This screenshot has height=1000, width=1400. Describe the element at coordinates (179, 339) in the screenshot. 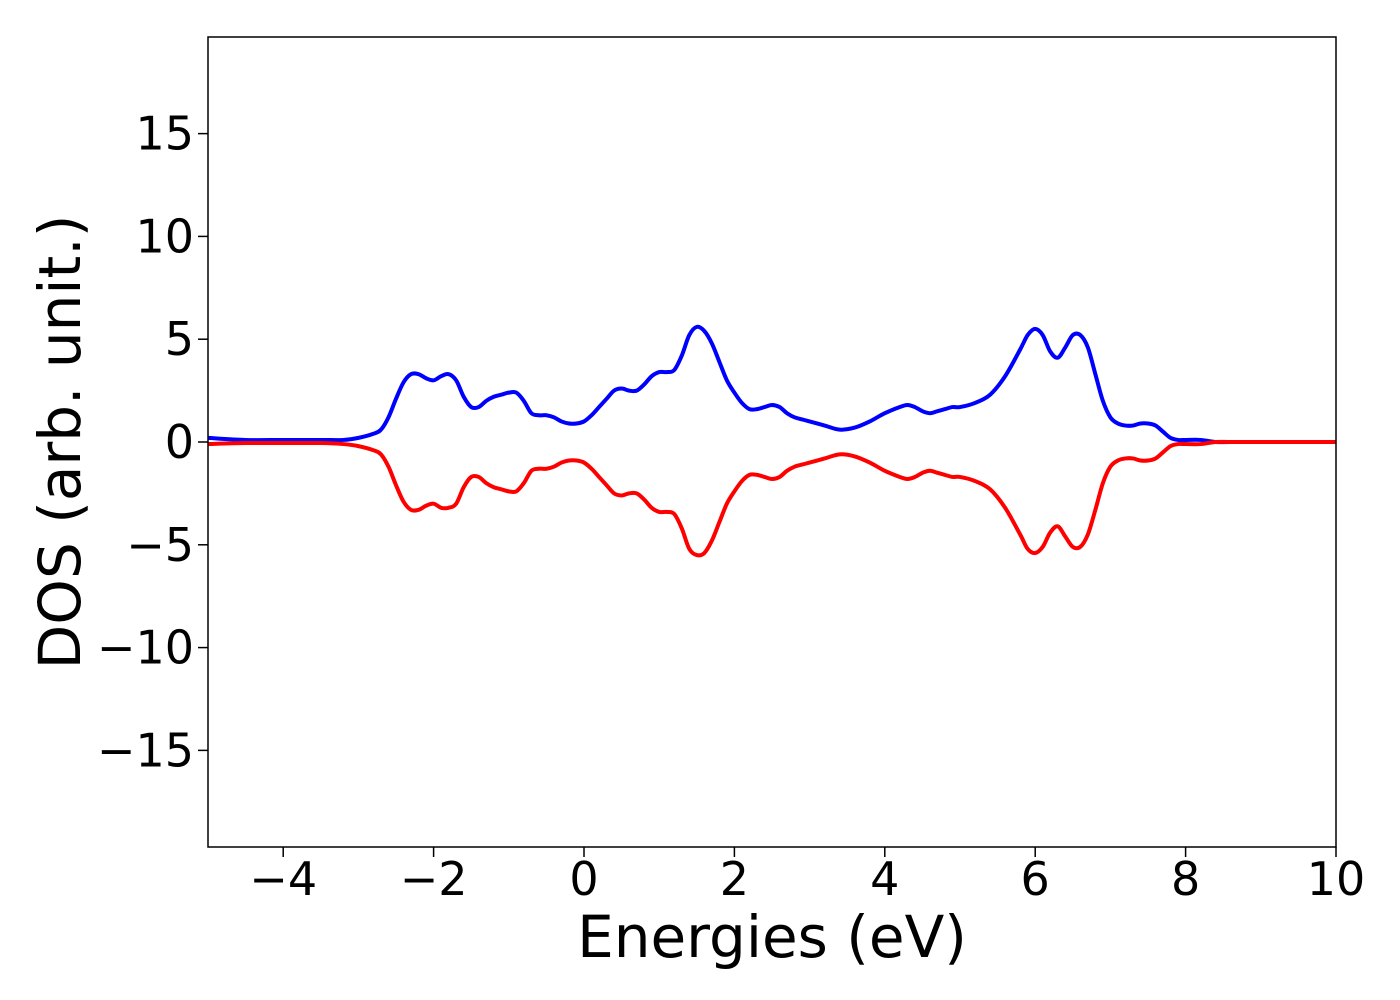

I see `y-tick-label: 5` at that location.